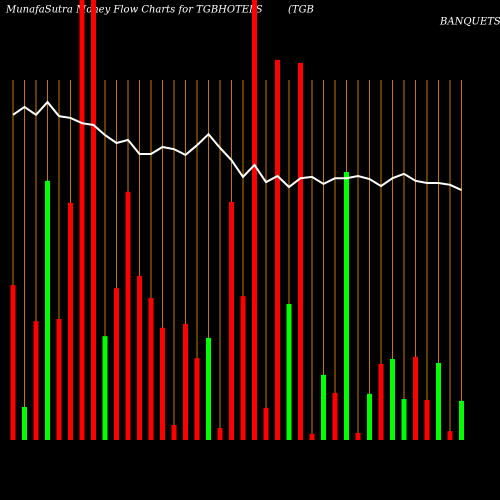 The height and width of the screenshot is (500, 500). Describe the element at coordinates (301, 10) in the screenshot. I see `company-name: (TGB` at that location.